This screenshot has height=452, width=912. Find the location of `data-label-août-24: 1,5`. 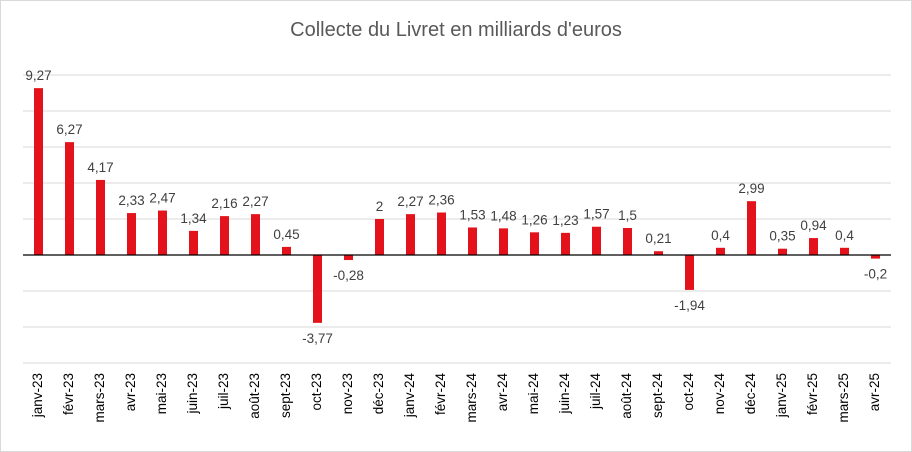

data-label-août-24: 1,5 is located at coordinates (627, 215).